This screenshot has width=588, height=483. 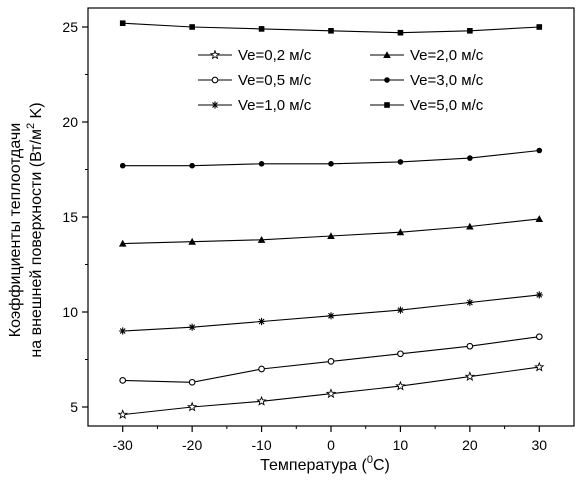 I want to click on x-tick-label-3: 0, so click(x=331, y=445).